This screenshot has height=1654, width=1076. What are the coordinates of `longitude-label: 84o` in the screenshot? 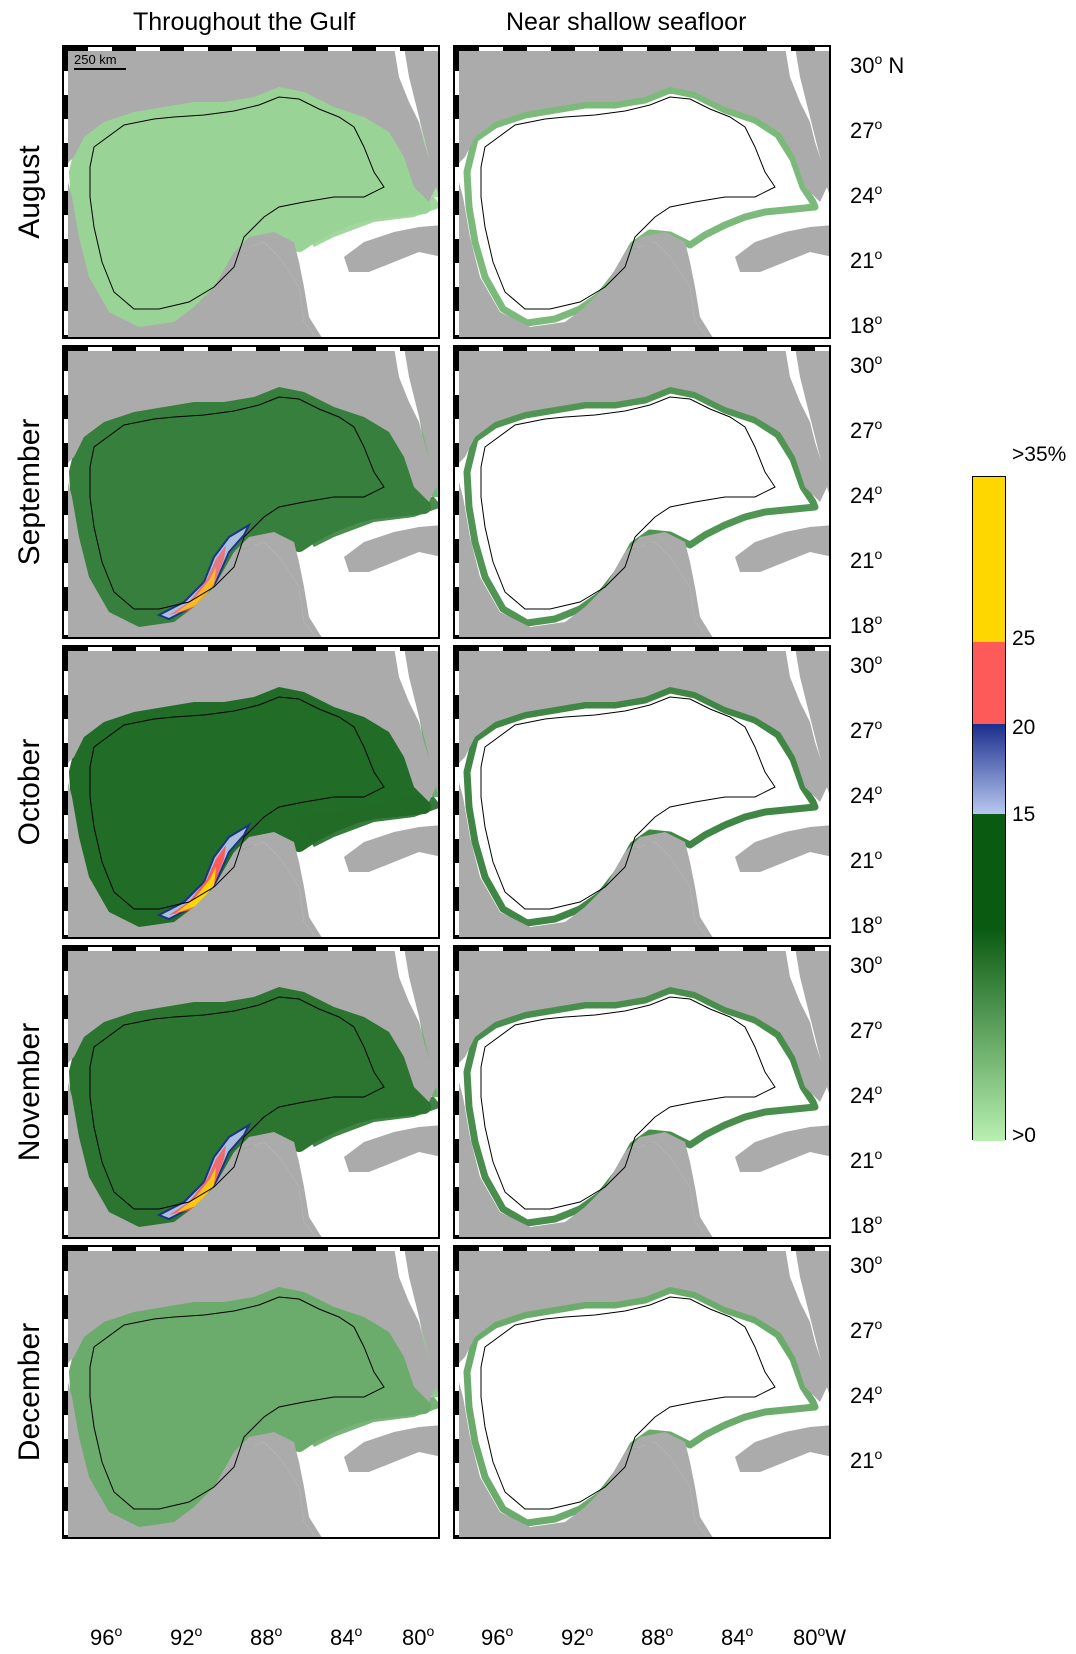 It's located at (346, 1636).